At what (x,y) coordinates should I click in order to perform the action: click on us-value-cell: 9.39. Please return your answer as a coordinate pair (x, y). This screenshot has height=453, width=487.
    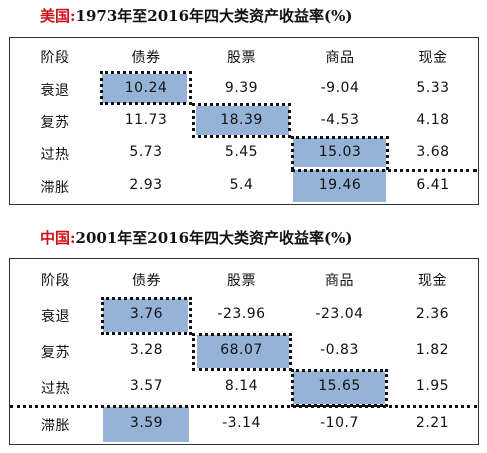
    Looking at the image, I should click on (241, 88).